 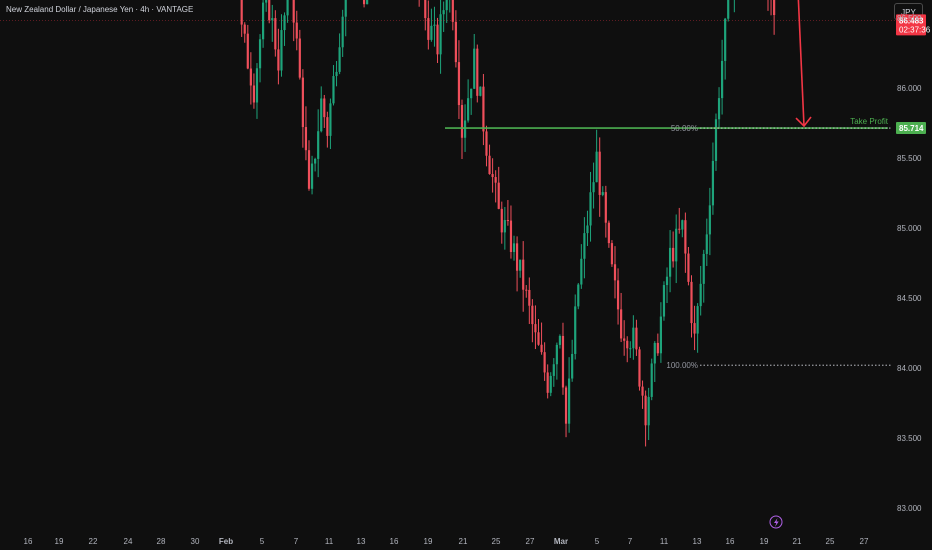 I want to click on time-tick-label: 27, so click(x=864, y=541).